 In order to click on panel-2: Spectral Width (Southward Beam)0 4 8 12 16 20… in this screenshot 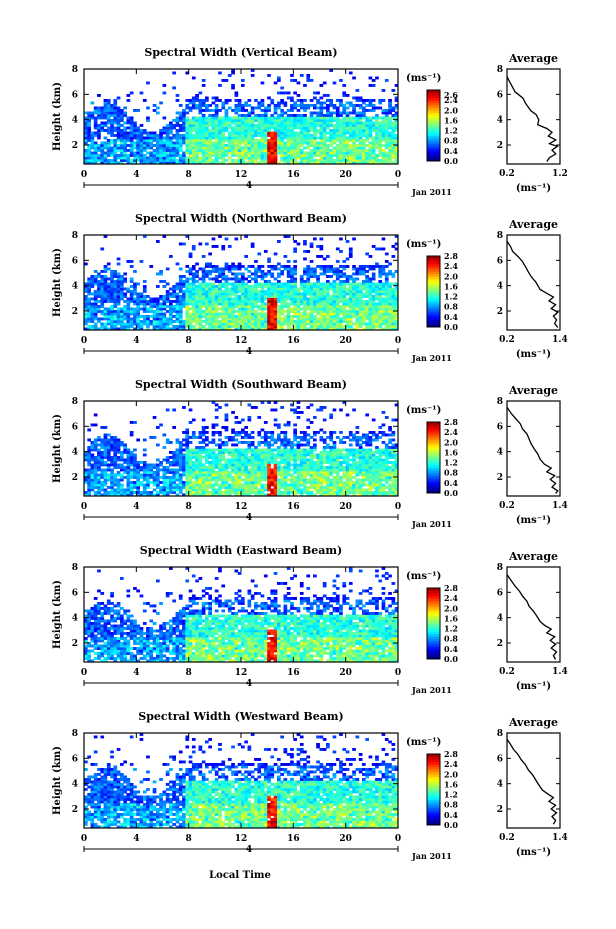, I will do `click(310, 453)`.